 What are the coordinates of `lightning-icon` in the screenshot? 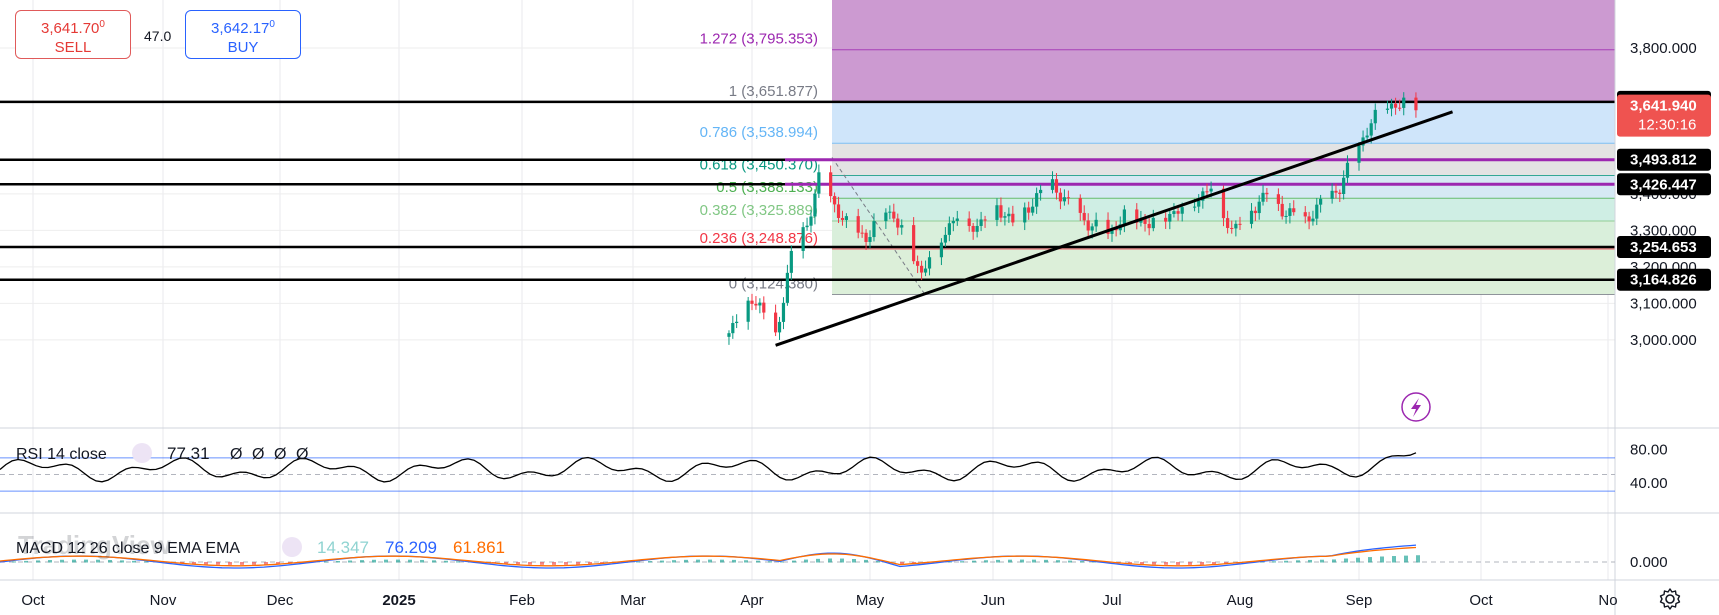 It's located at (1416, 407).